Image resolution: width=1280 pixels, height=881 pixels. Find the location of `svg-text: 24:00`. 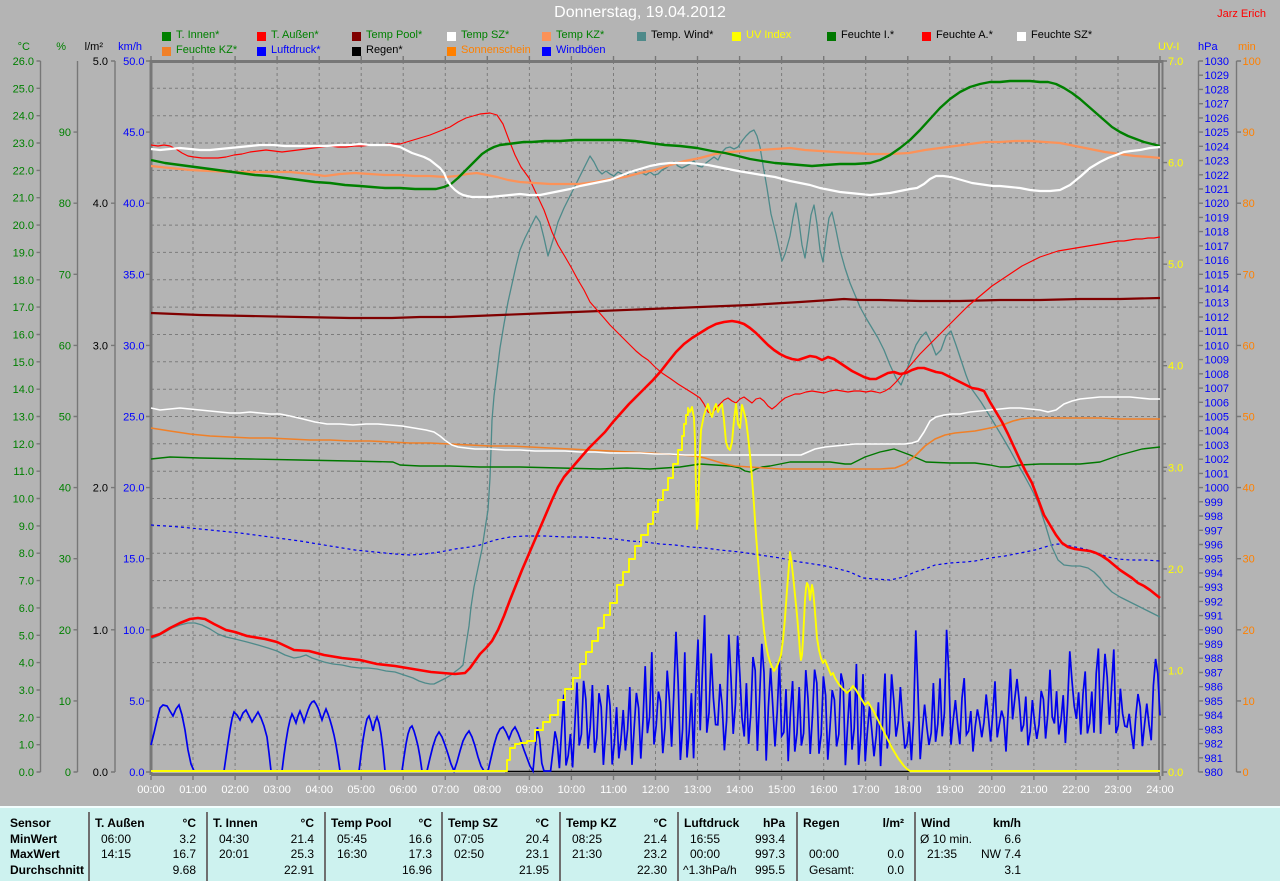

svg-text: 24:00 is located at coordinates (1160, 790).